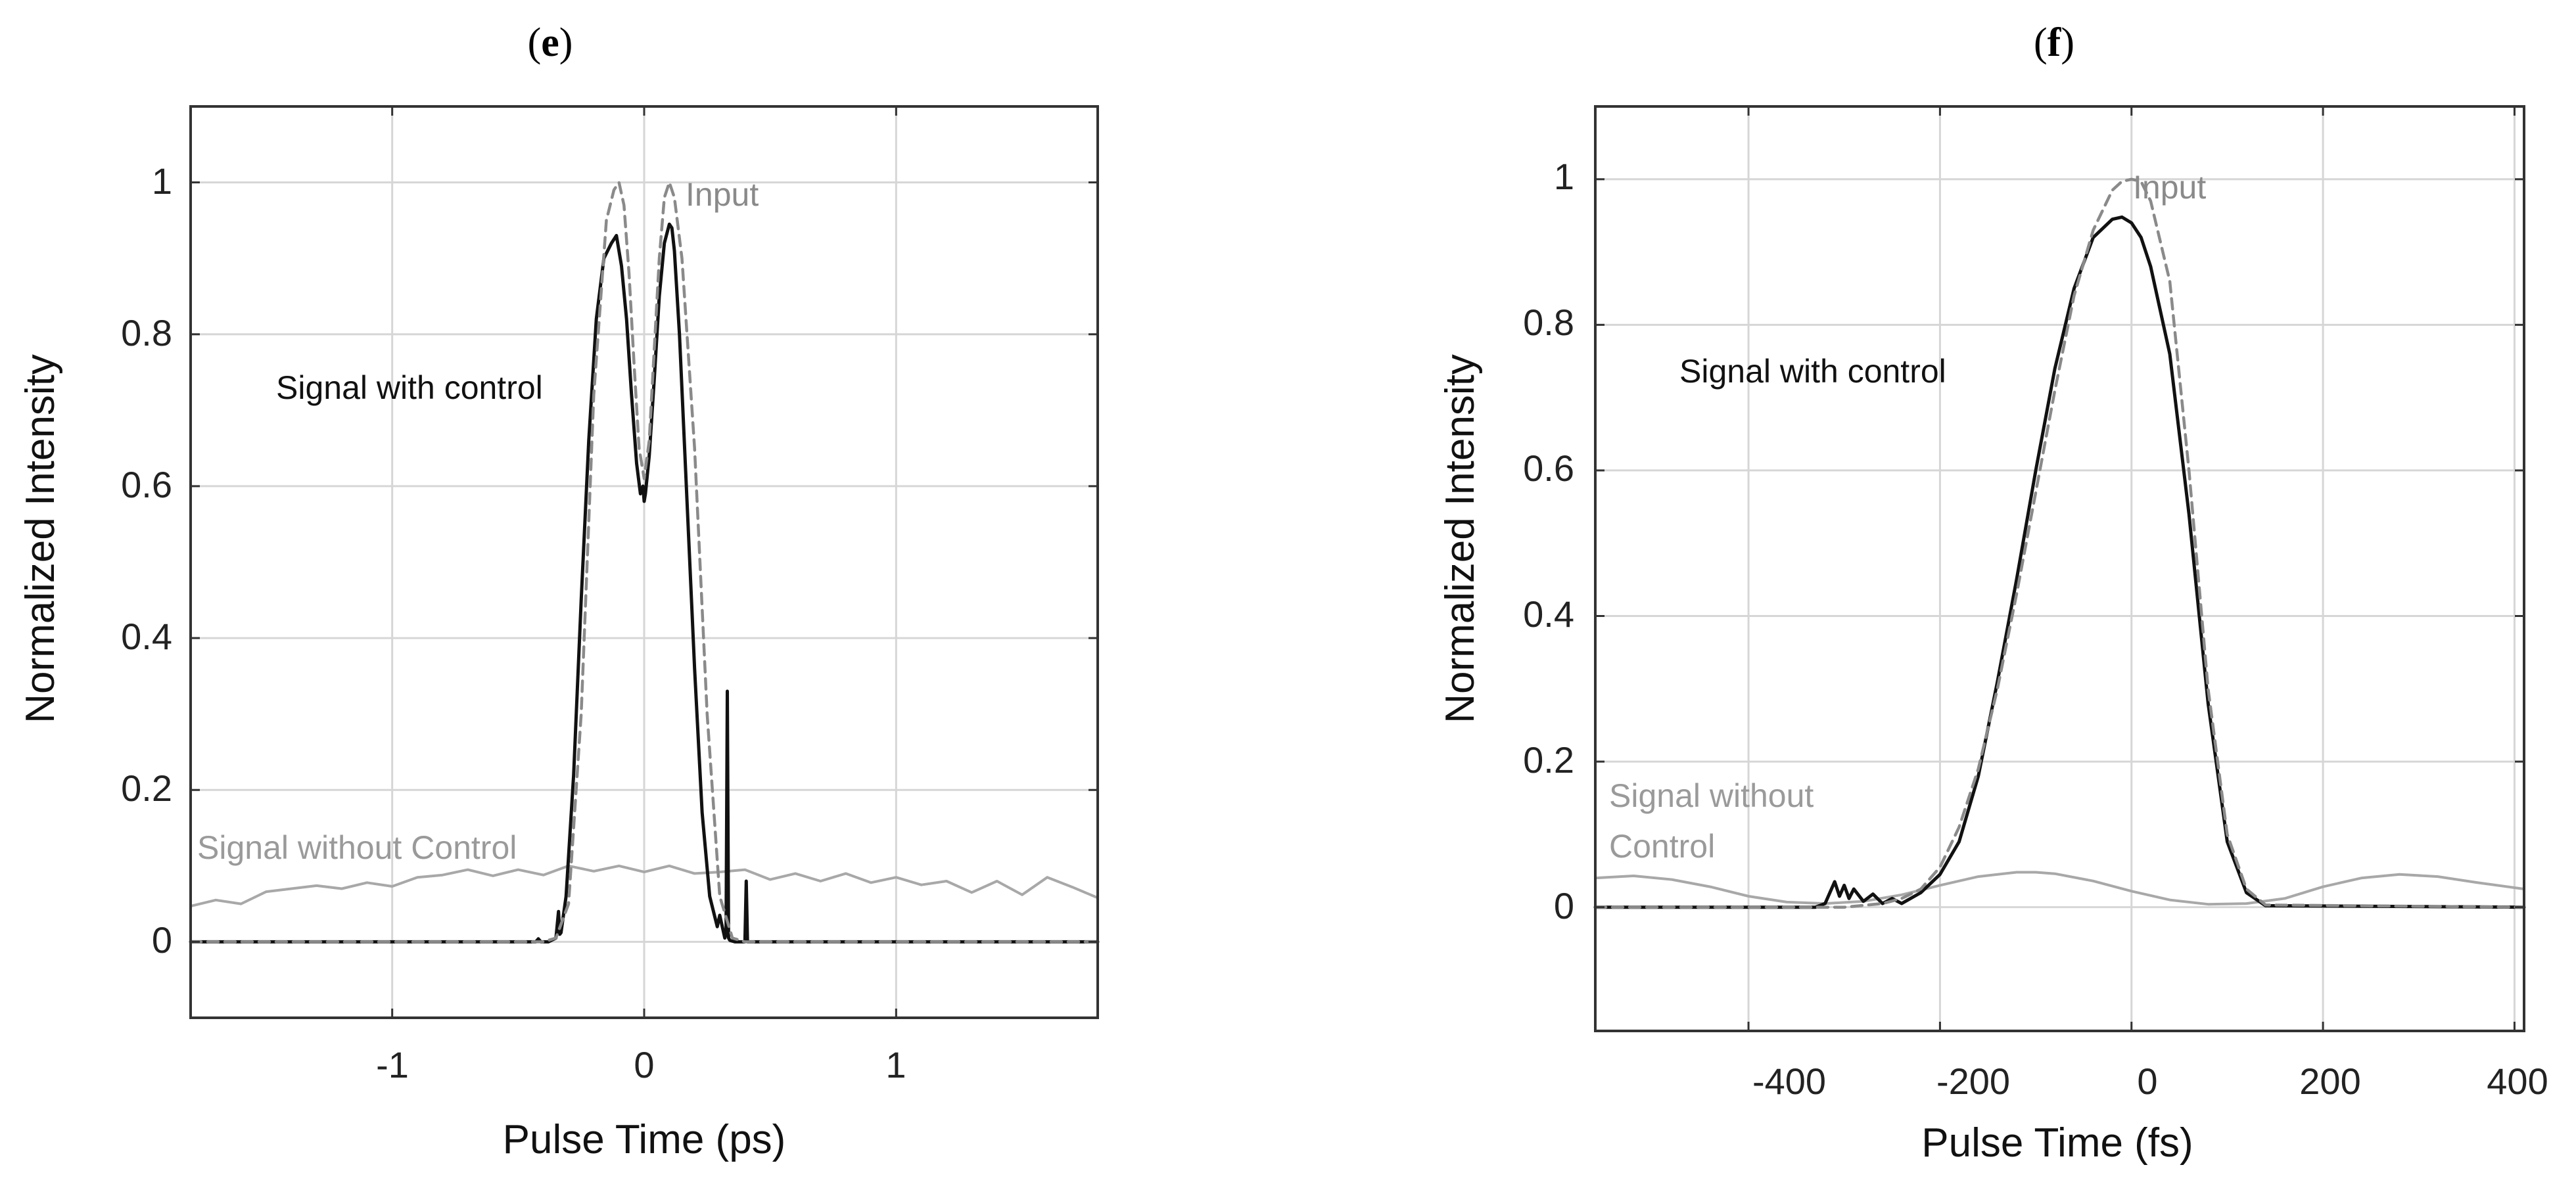 The image size is (2576, 1186). What do you see at coordinates (146, 333) in the screenshot?
I see `panel-e-ytick-label: 0.8` at bounding box center [146, 333].